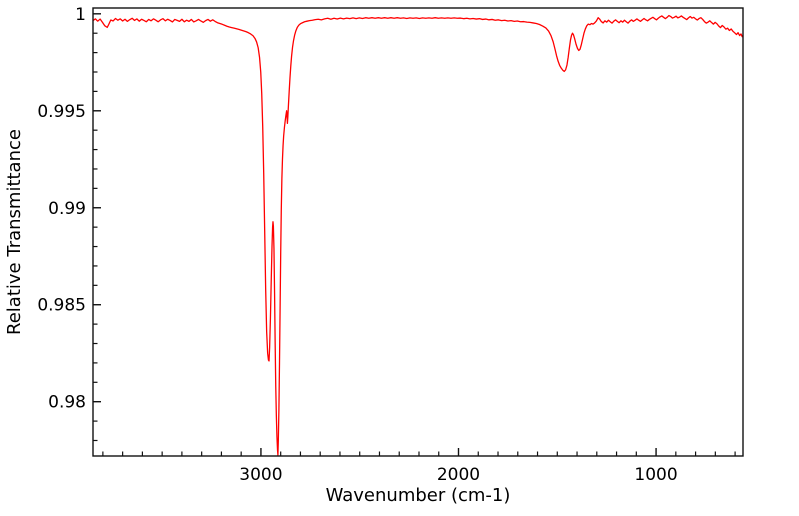 The image size is (799, 516). Describe the element at coordinates (14, 232) in the screenshot. I see `y-axis-title: Relative Transmittance` at that location.